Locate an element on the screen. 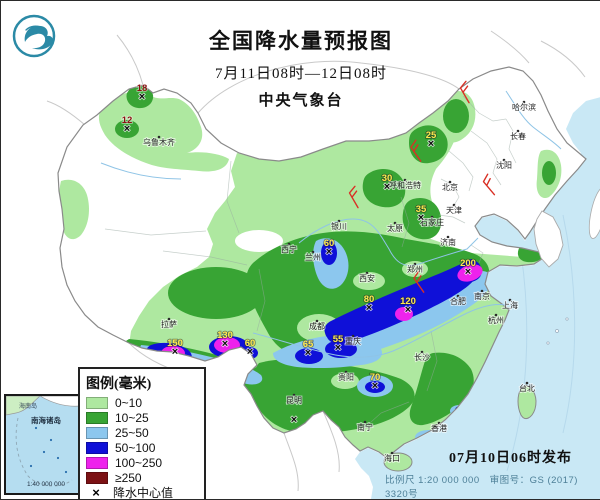 The width and height of the screenshot is (600, 500). city-label: 哈尔滨 is located at coordinates (524, 107).